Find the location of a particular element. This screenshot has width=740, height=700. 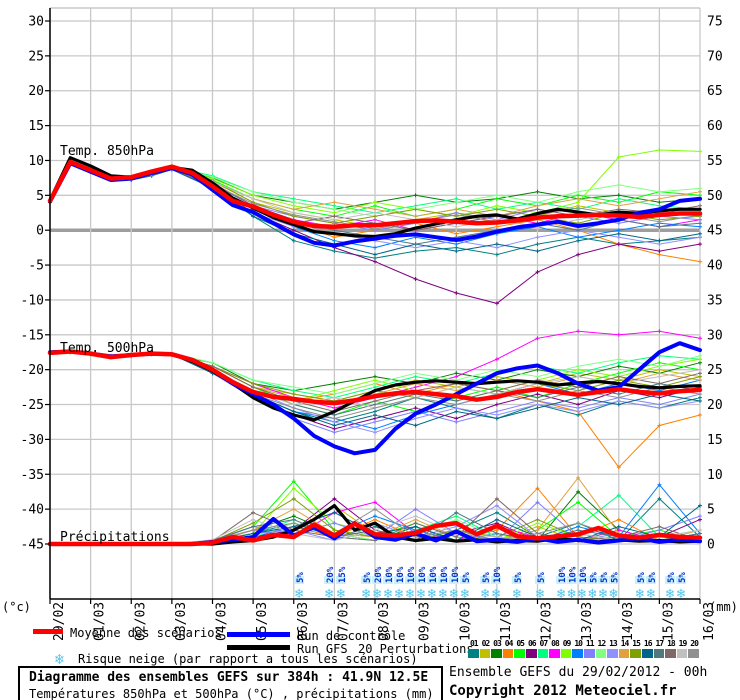

perturbation-number: 11 is located at coordinates (590, 643).